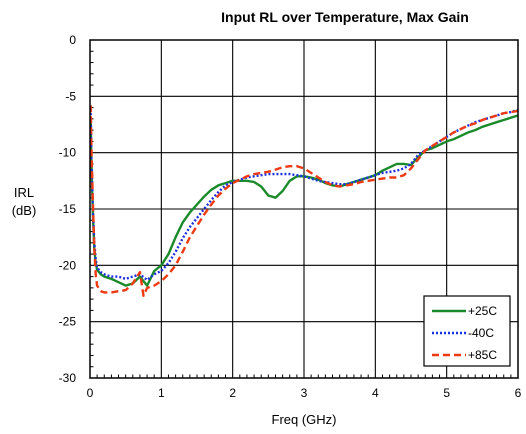 This screenshot has height=434, width=526. What do you see at coordinates (68, 378) in the screenshot?
I see `y-tick-label-minus30: -30` at bounding box center [68, 378].